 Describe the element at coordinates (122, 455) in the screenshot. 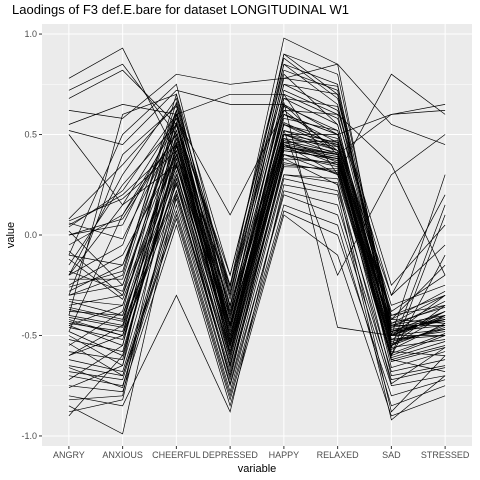

I see `x-tick-label-anxious: ANXIOUS` at that location.